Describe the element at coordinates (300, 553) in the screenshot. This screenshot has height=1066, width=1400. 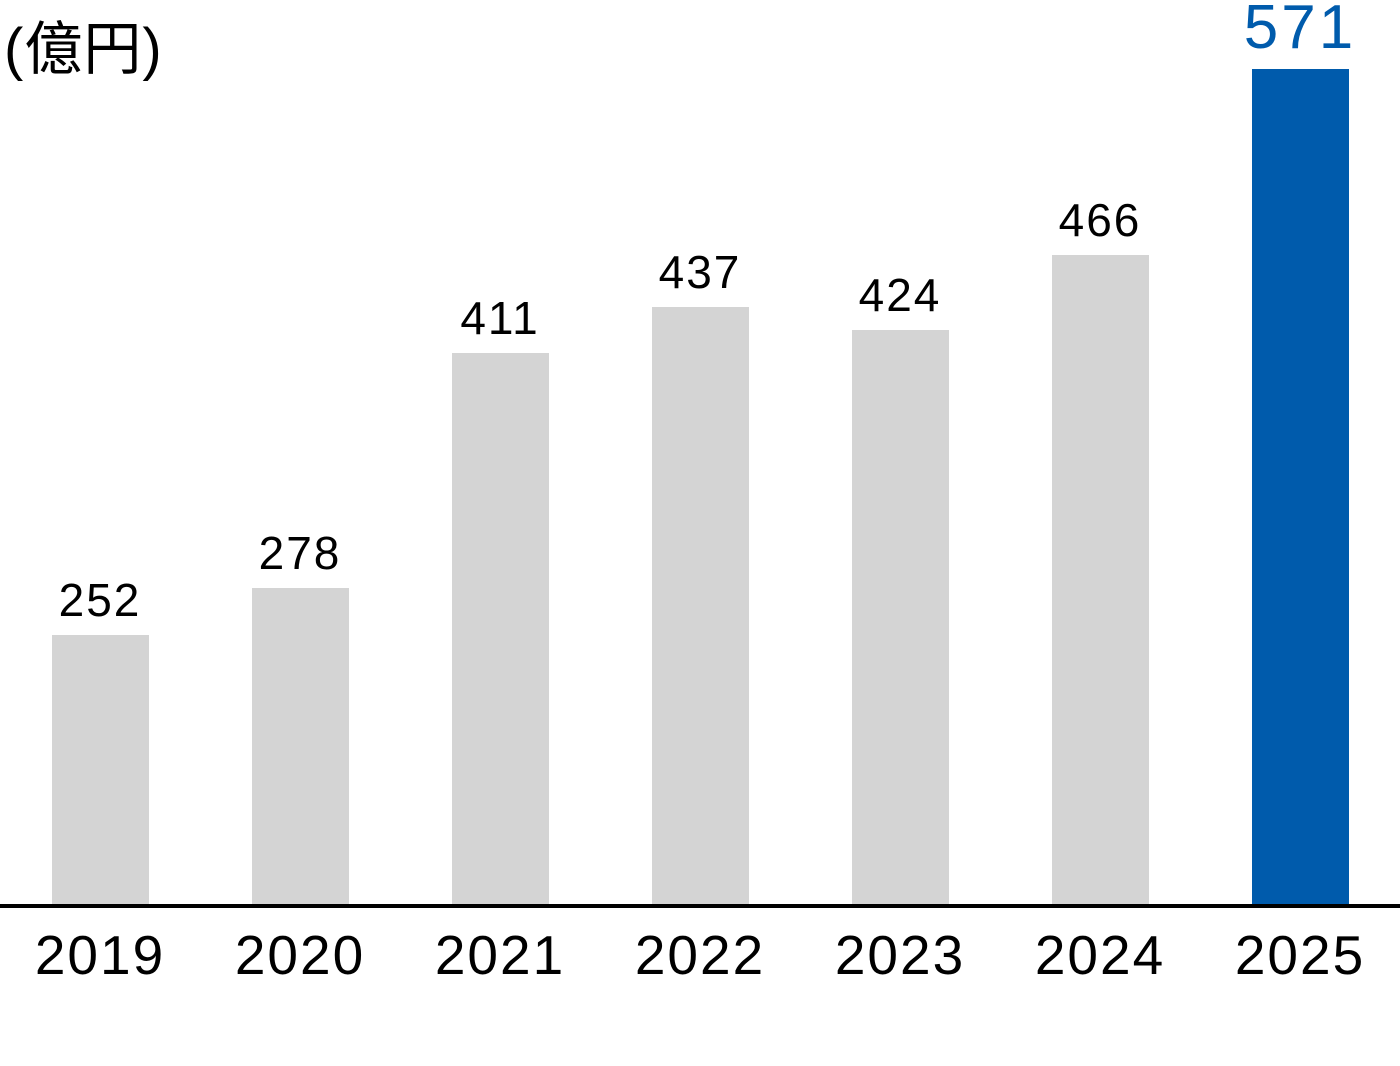
I see `bar-value-label: 278` at that location.